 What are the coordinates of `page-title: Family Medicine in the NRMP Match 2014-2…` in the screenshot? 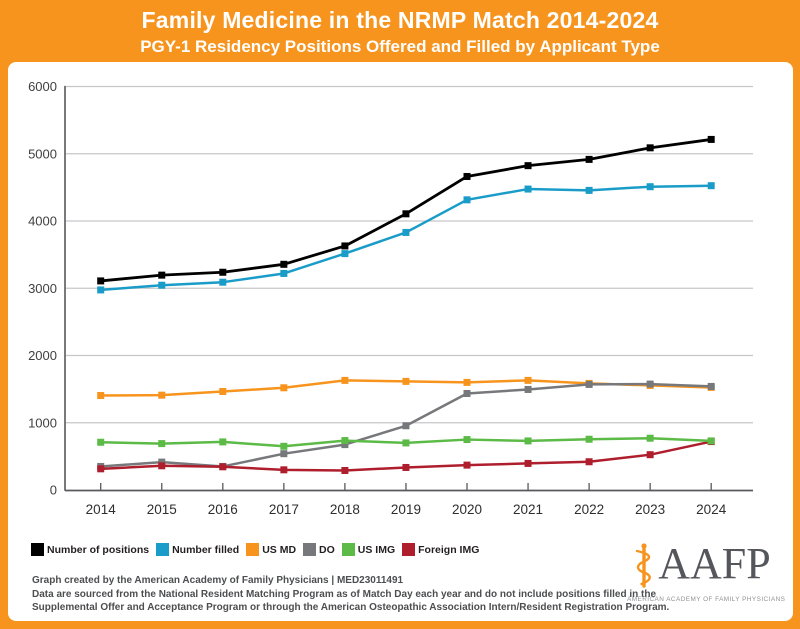 It's located at (400, 20).